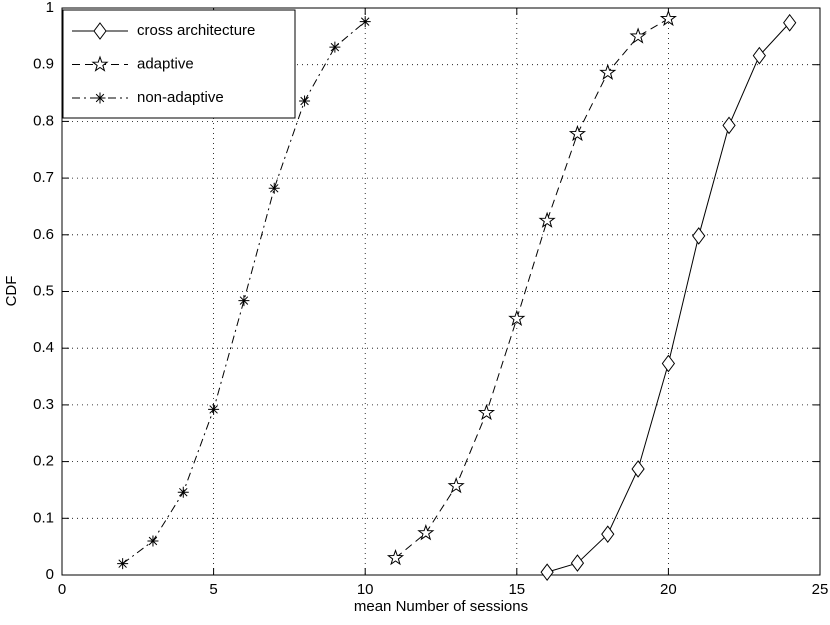 Image resolution: width=830 pixels, height=625 pixels. I want to click on y-tick-label: 0.2, so click(43, 461).